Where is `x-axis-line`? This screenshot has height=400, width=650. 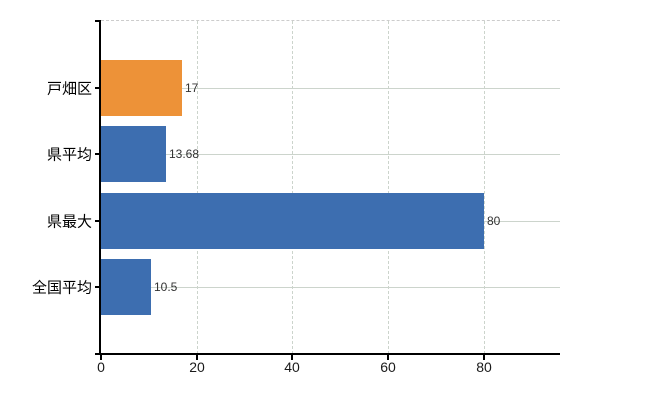 x-axis-line is located at coordinates (327, 354).